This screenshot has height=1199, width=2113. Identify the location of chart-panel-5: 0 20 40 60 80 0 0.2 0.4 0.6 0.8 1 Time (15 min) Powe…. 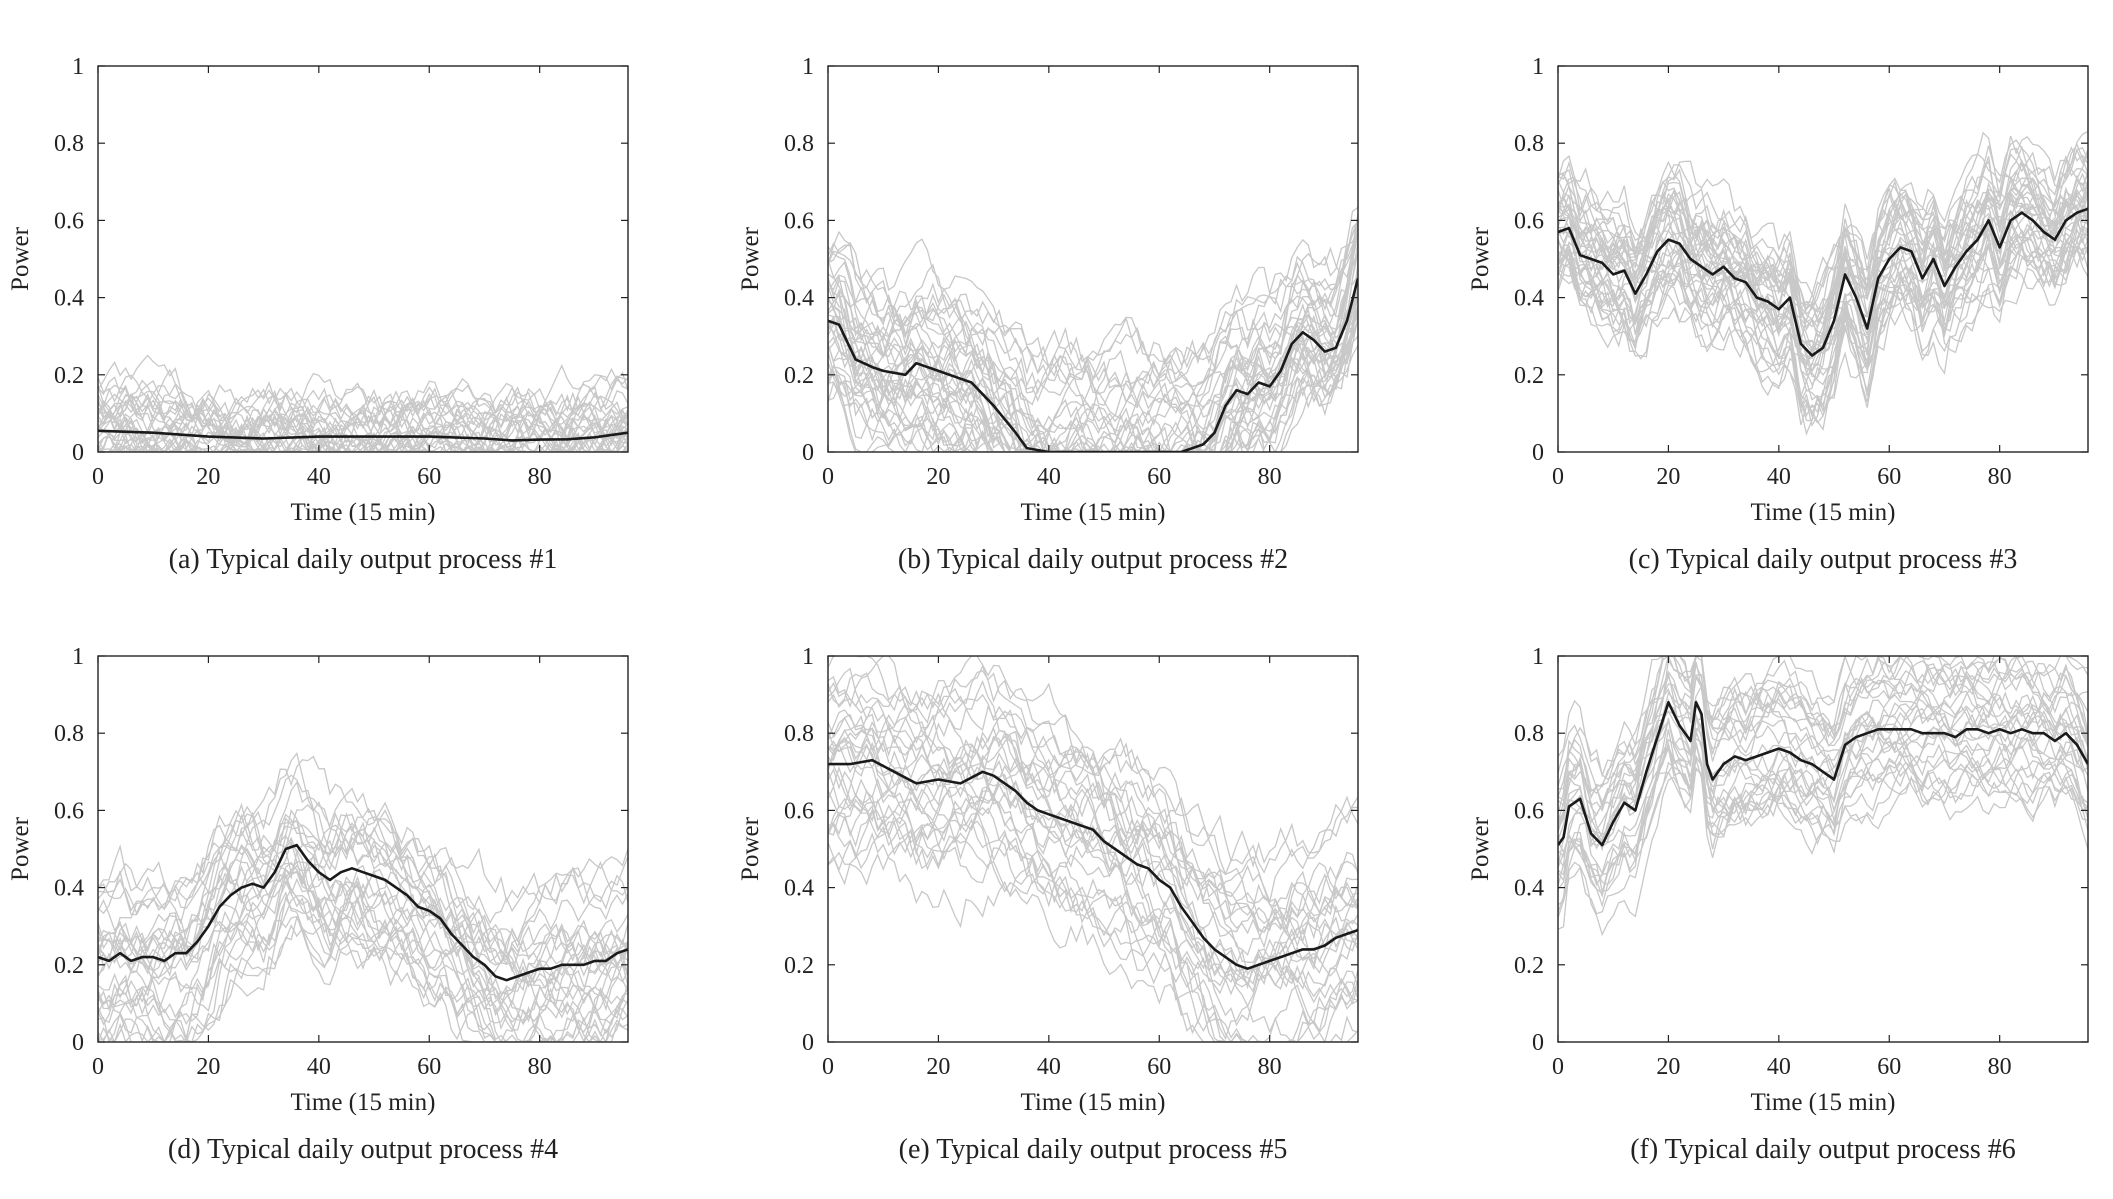
(1048, 880).